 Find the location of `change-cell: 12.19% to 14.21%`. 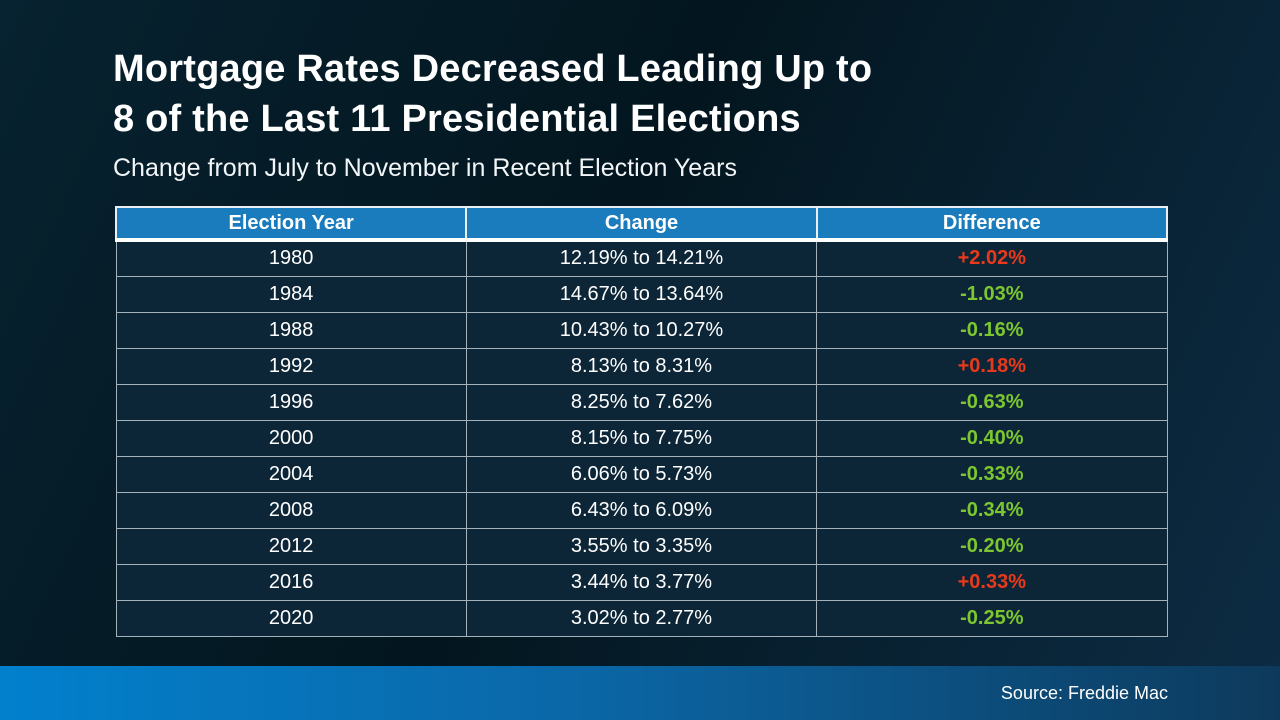

change-cell: 12.19% to 14.21% is located at coordinates (641, 258).